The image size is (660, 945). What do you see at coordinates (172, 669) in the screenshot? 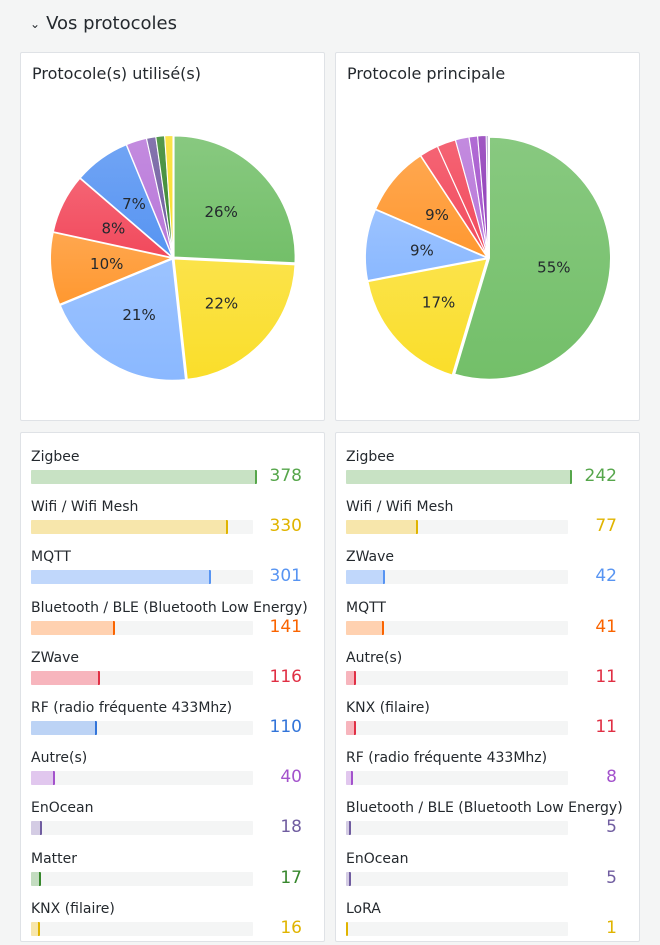
I see `bar-row: ZWave 116` at bounding box center [172, 669].